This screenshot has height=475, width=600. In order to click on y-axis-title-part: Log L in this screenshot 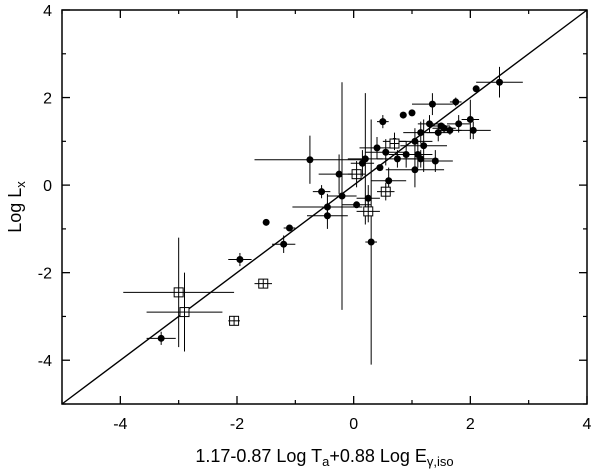, I will do `click(15, 210)`.